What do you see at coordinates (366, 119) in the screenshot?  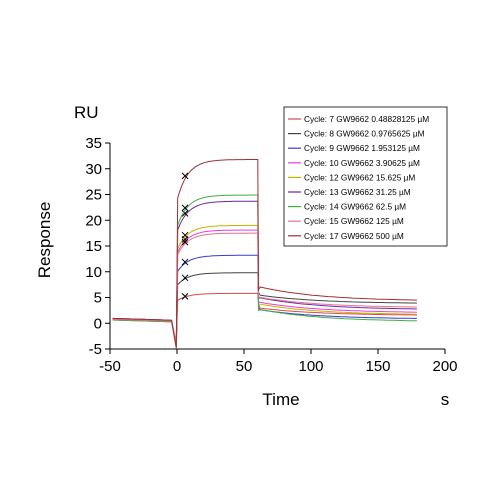 I see `legend-entry: Cycle: 7 GW9662 0.48828125 µM` at bounding box center [366, 119].